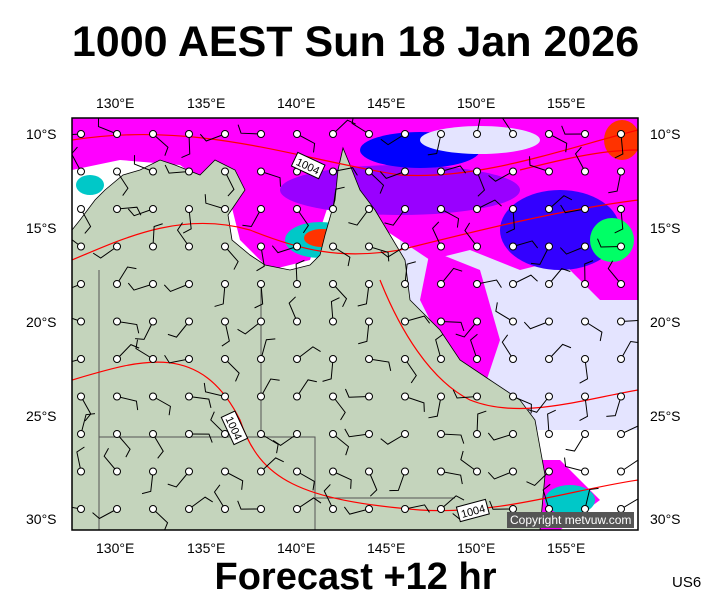  I want to click on lon-tick-top: 135°E, so click(206, 103).